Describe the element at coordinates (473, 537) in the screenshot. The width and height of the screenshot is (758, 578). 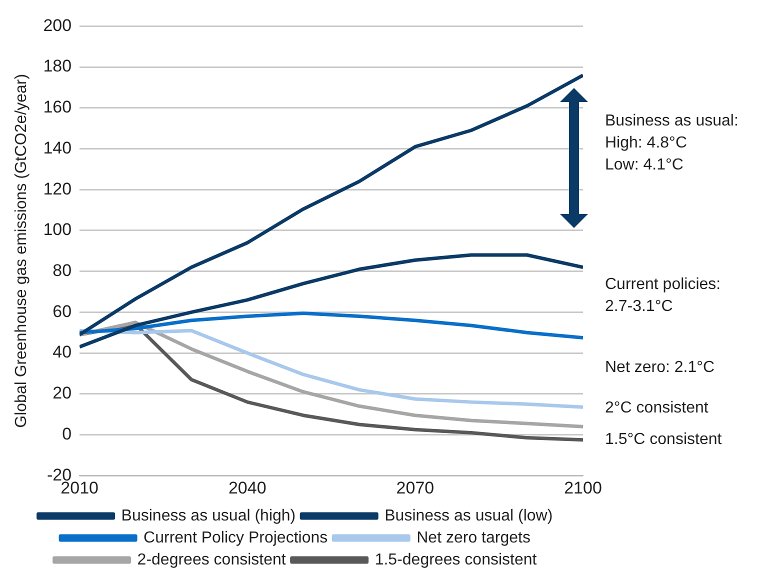
I see `legend-label: Net zero targets` at that location.